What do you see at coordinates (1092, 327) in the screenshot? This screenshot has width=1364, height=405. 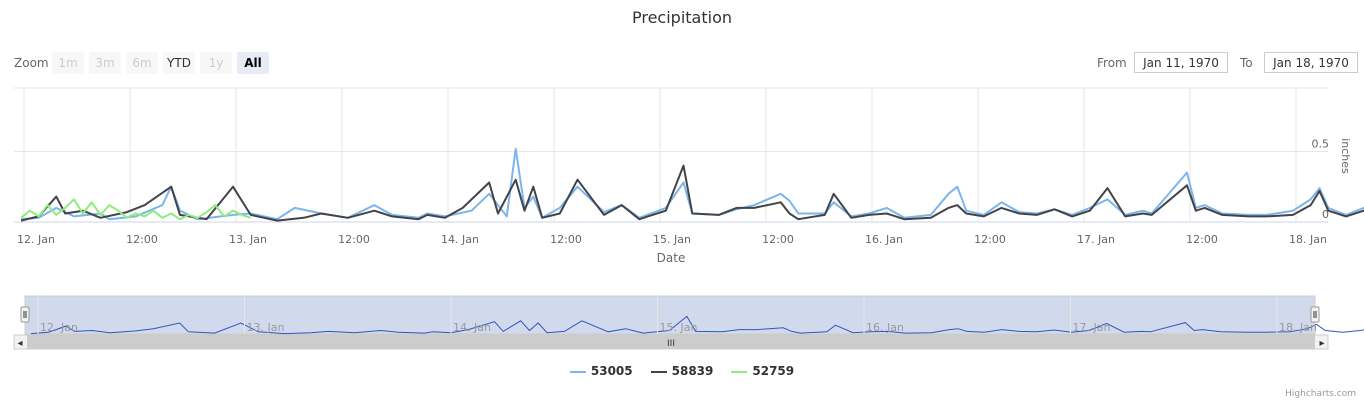 I see `navigator-tick-label: 17. Jan` at bounding box center [1092, 327].